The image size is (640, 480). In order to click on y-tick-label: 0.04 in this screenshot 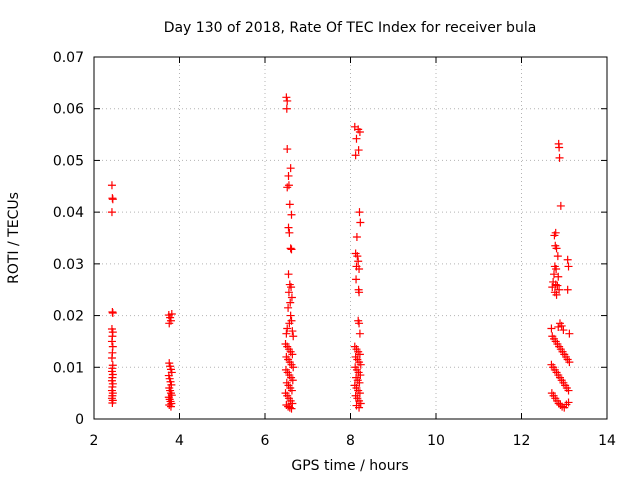, I will do `click(68, 213)`.